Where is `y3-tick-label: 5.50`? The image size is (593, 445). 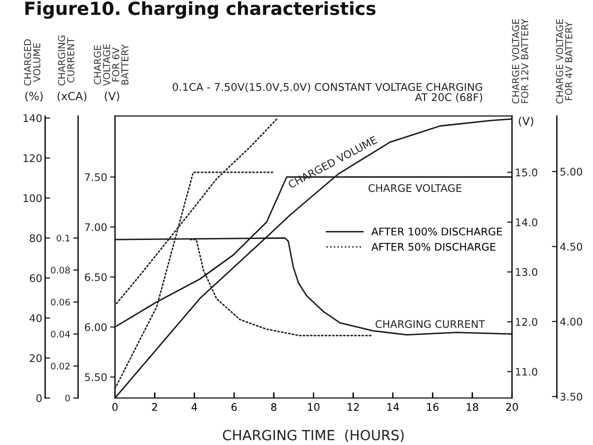 y3-tick-label: 5.50 is located at coordinates (95, 377).